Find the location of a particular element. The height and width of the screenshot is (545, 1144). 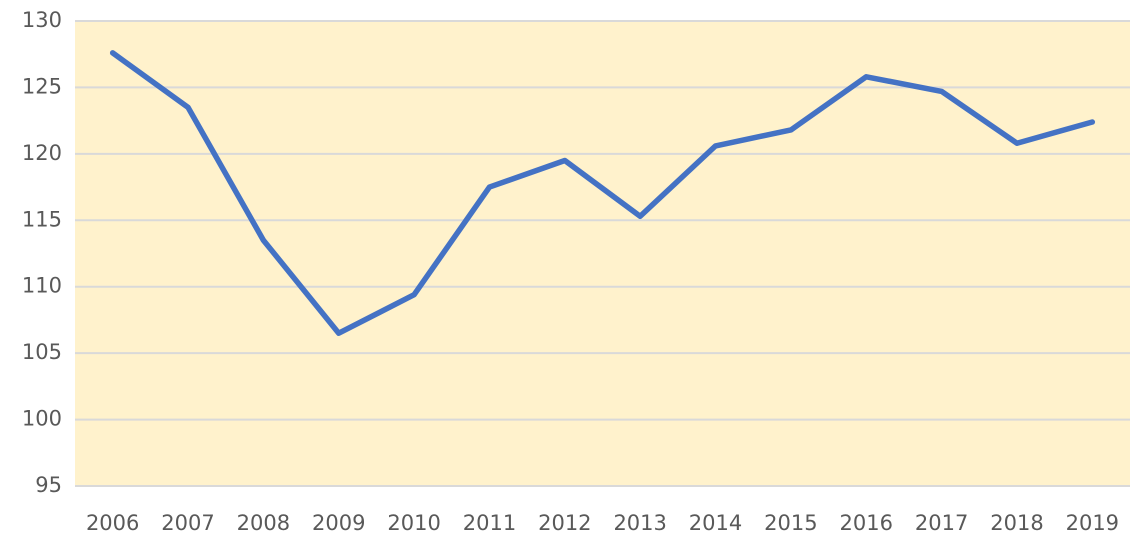

y-tick-label: 100 is located at coordinates (42, 419).